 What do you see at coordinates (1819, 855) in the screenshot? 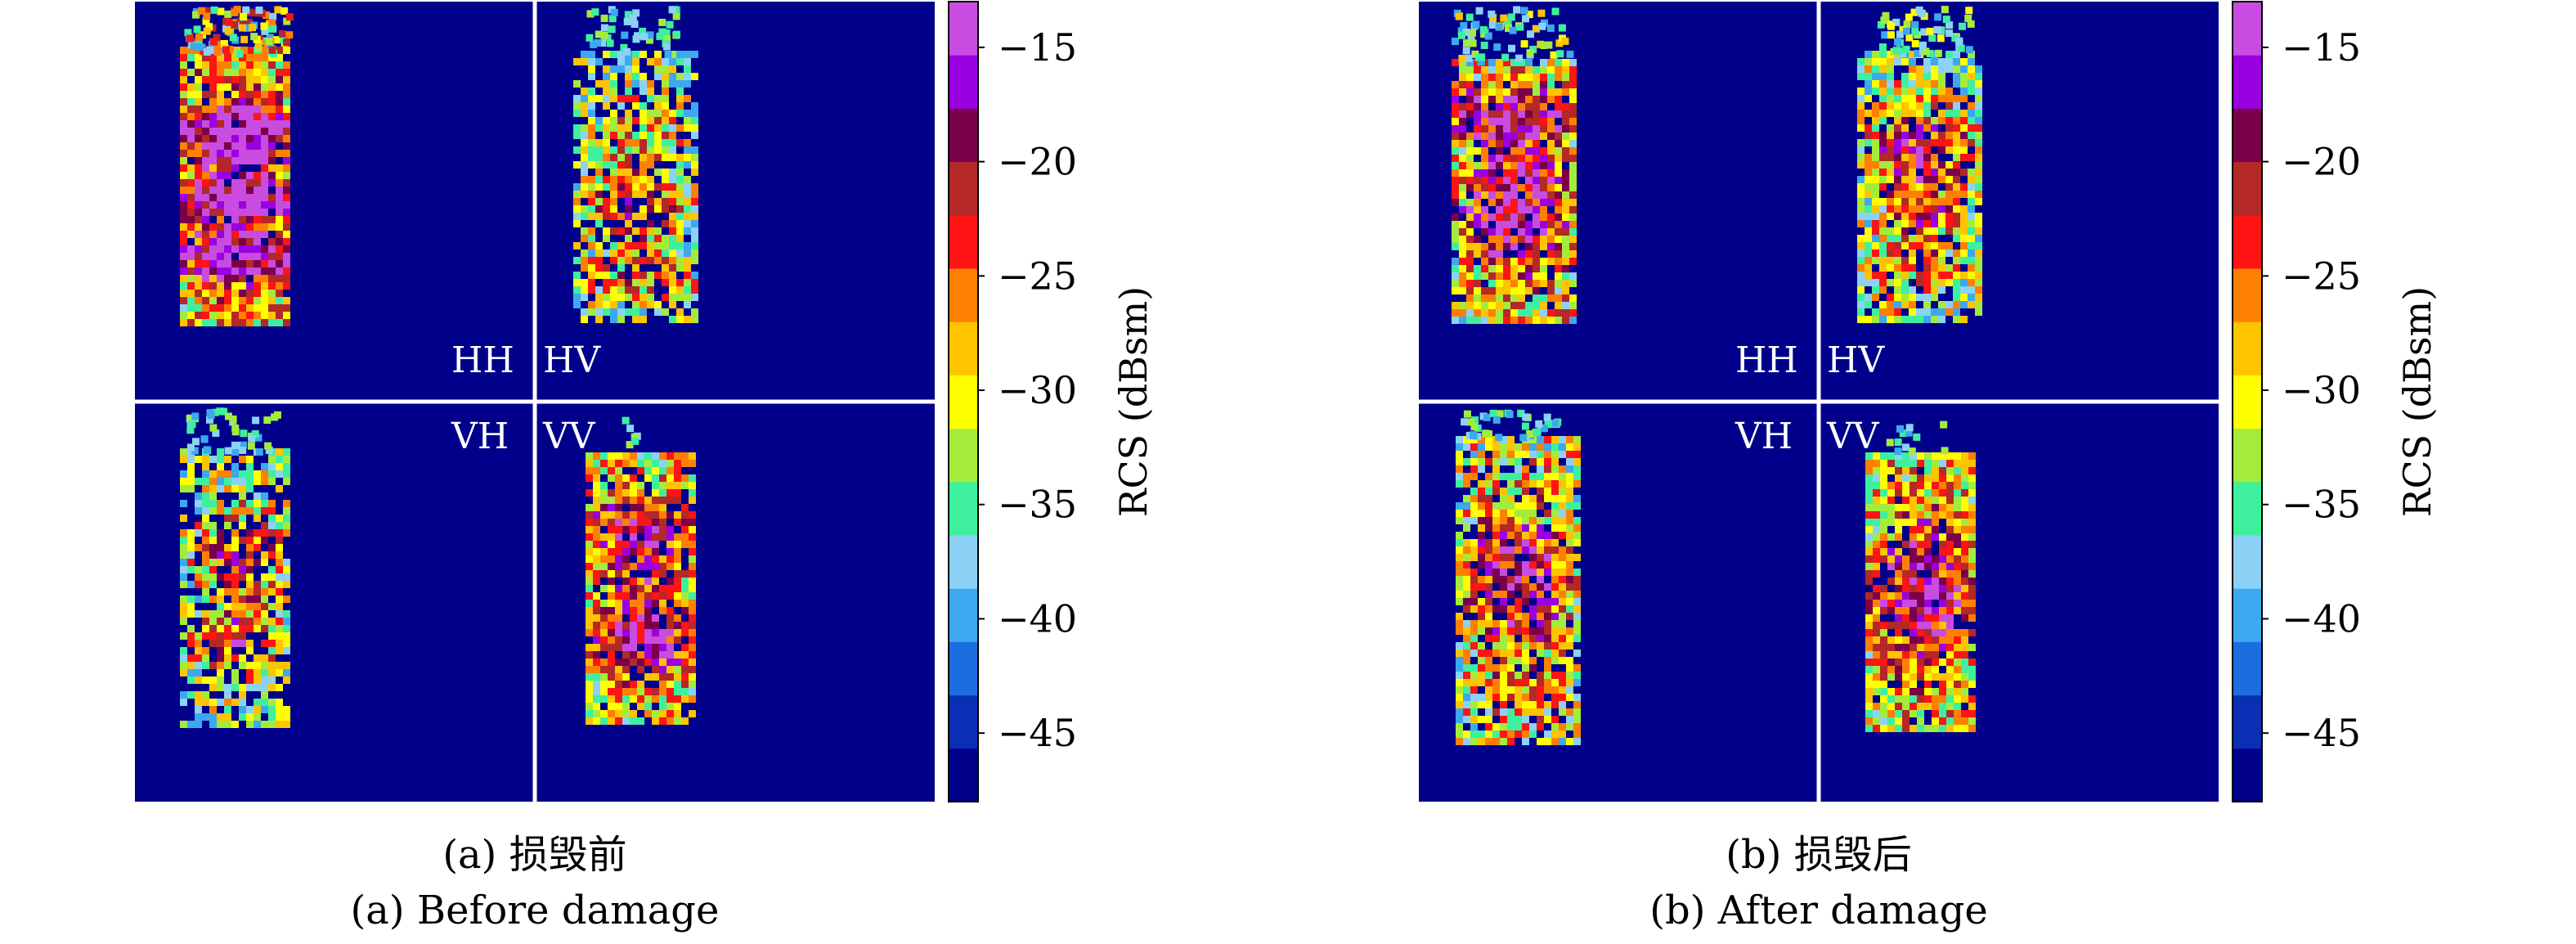
I see `caption-b-cn: (b) 损毁后` at bounding box center [1819, 855].